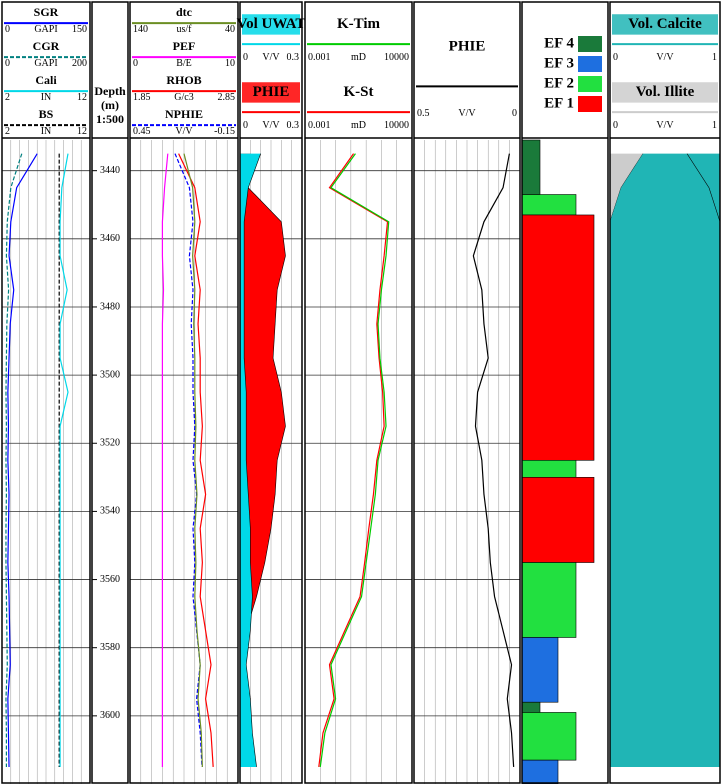 The width and height of the screenshot is (722, 784). Describe the element at coordinates (110, 715) in the screenshot. I see `depth-tick-label: 3600` at that location.